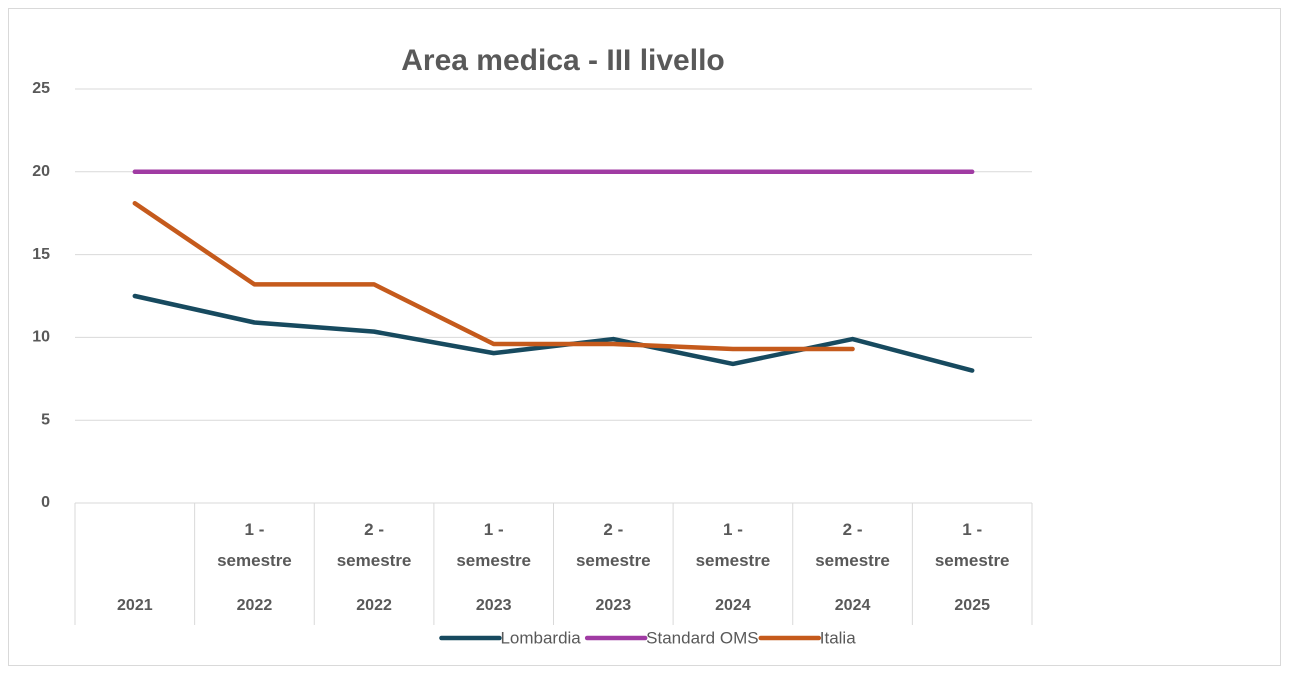  I want to click on legend-label: Italia, so click(838, 637).